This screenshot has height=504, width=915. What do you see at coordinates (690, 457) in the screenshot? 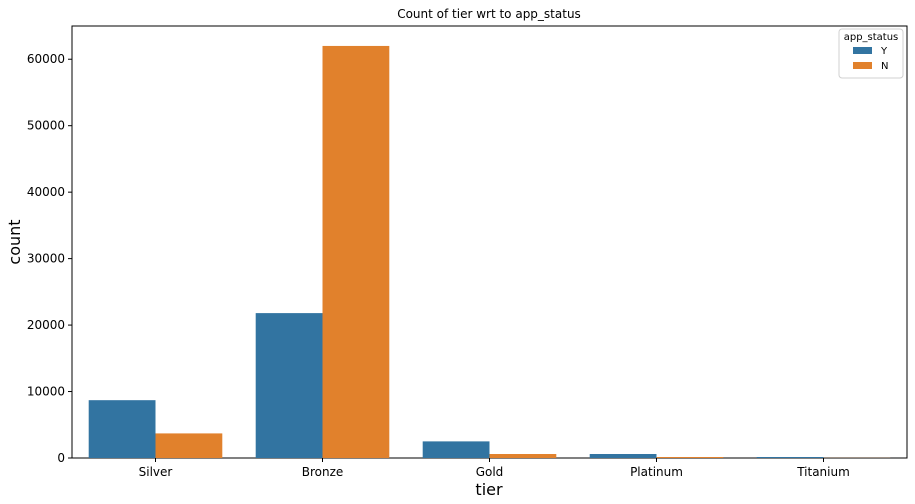
I see `bar-platinum-n` at bounding box center [690, 457].